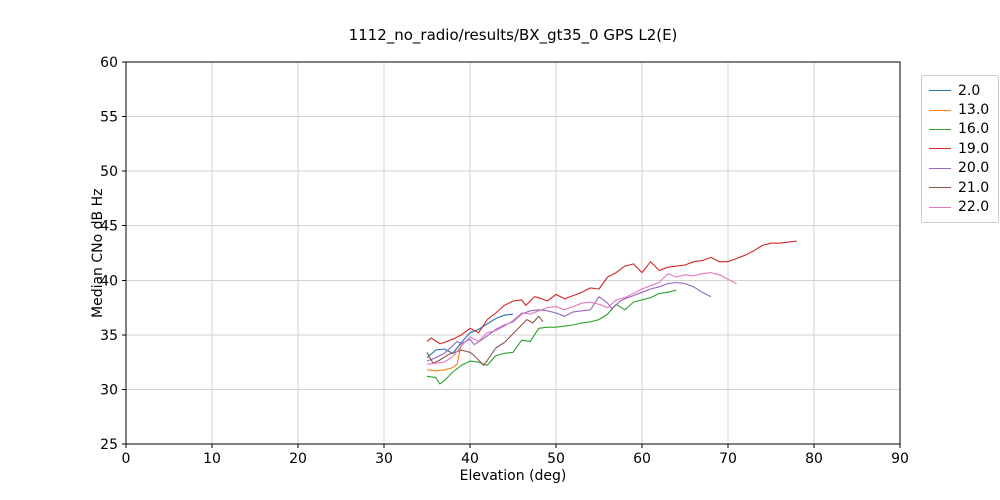 This screenshot has height=500, width=1000. Describe the element at coordinates (109, 63) in the screenshot. I see `y-tick-label: 60` at that location.